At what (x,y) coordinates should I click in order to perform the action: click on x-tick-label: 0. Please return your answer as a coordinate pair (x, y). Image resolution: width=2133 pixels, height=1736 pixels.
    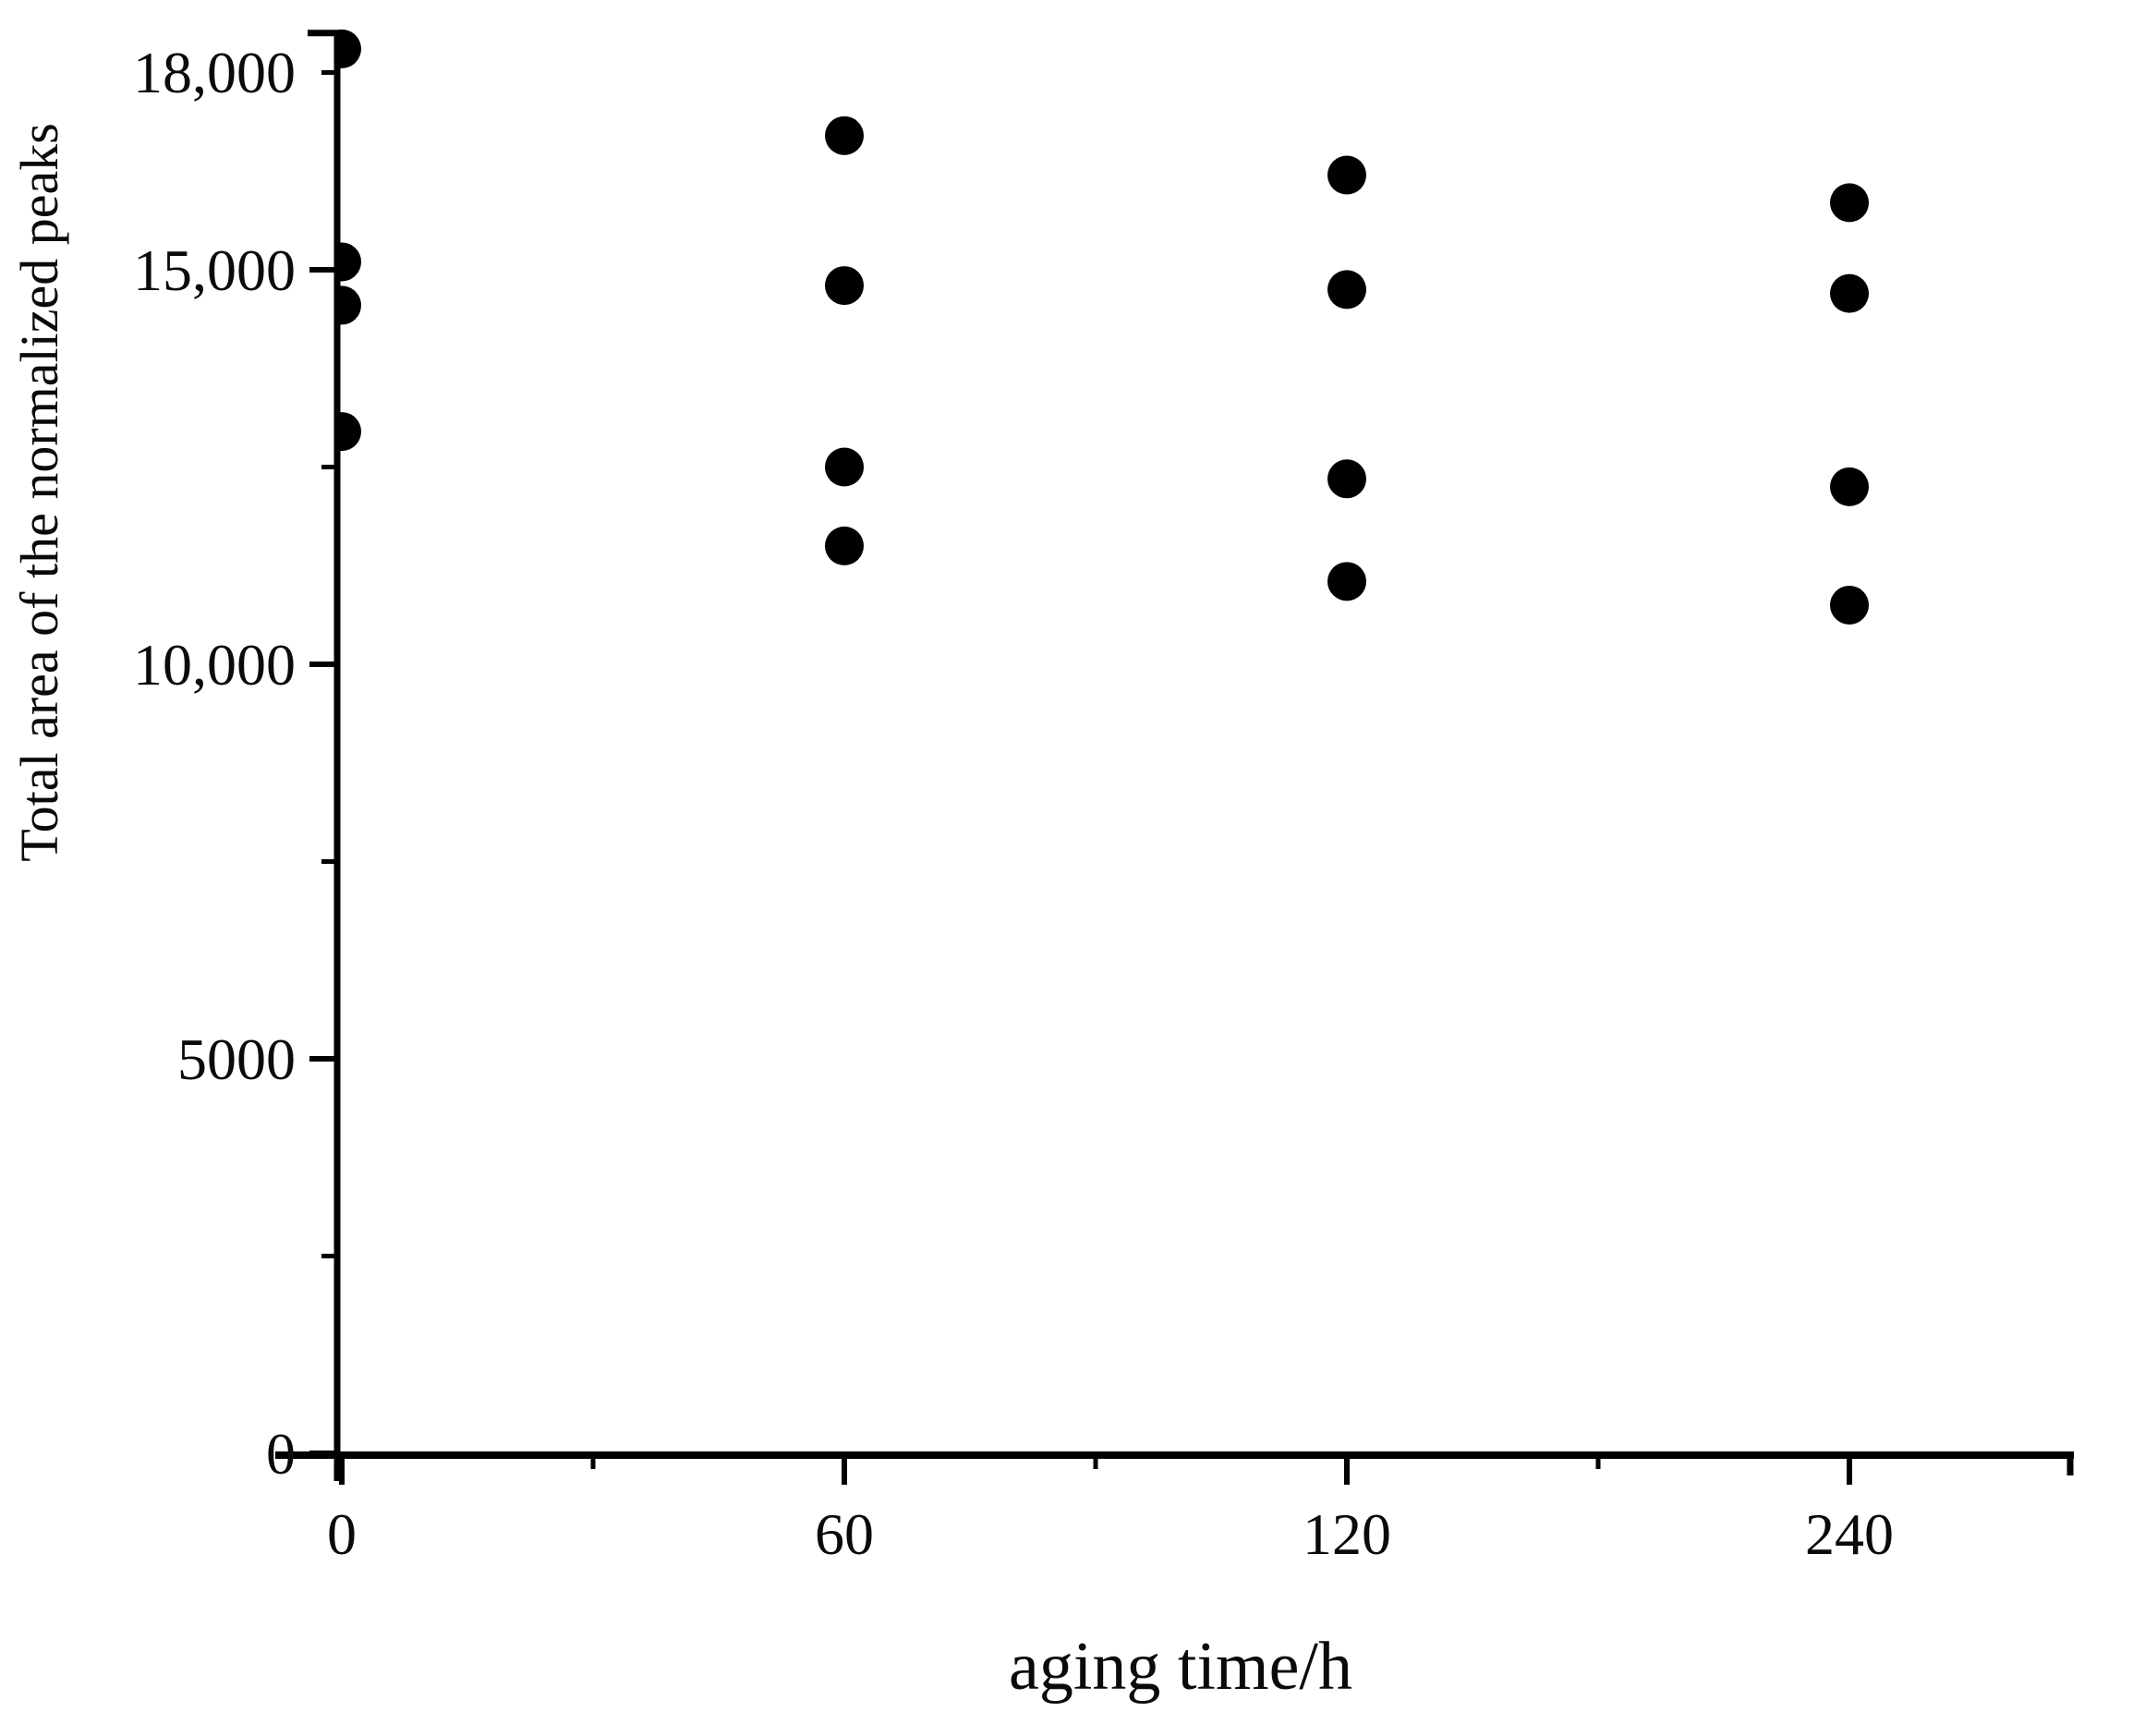
    Looking at the image, I should click on (342, 1534).